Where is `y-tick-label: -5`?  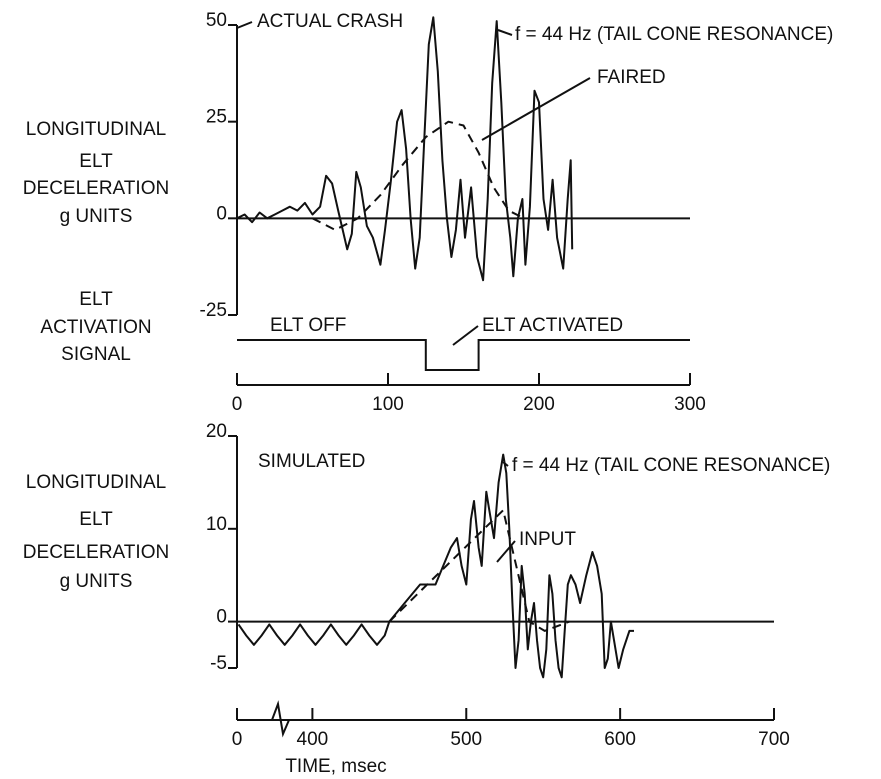 y-tick-label: -5 is located at coordinates (218, 663).